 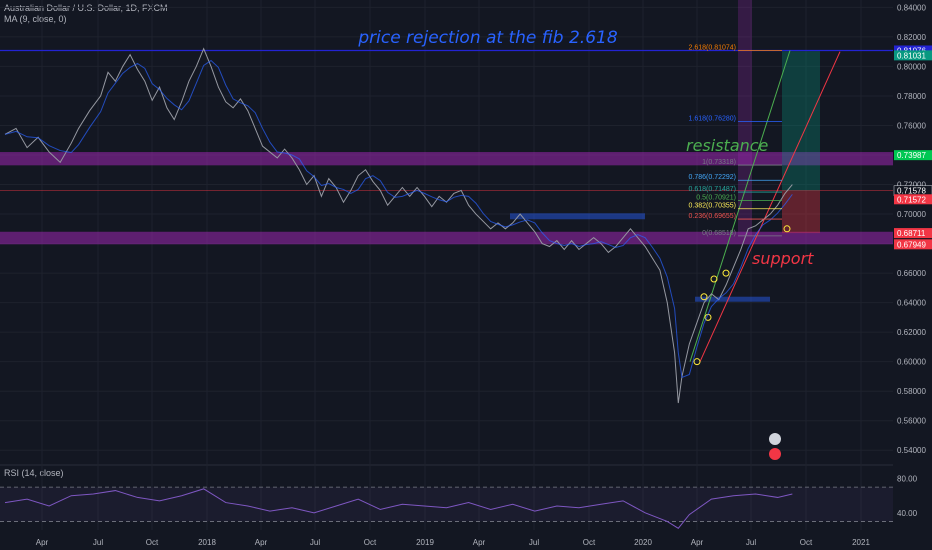 I want to click on drawings, so click(x=765, y=183).